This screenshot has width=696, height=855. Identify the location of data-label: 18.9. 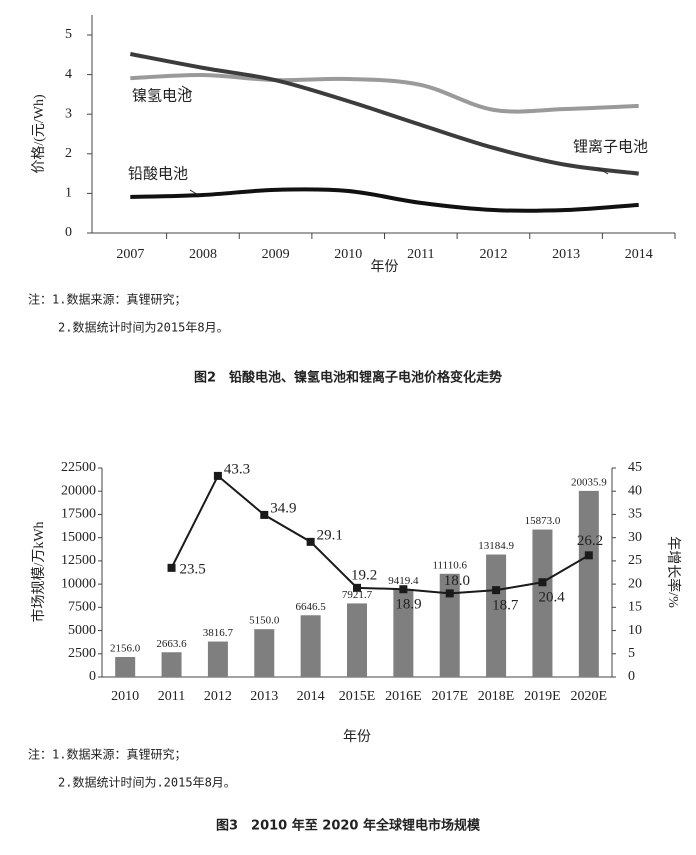
(408, 605).